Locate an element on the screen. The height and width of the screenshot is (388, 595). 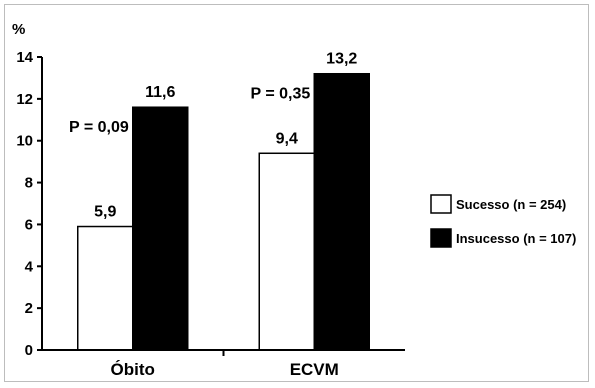
legend-label: Insucesso (n = 107) is located at coordinates (516, 238).